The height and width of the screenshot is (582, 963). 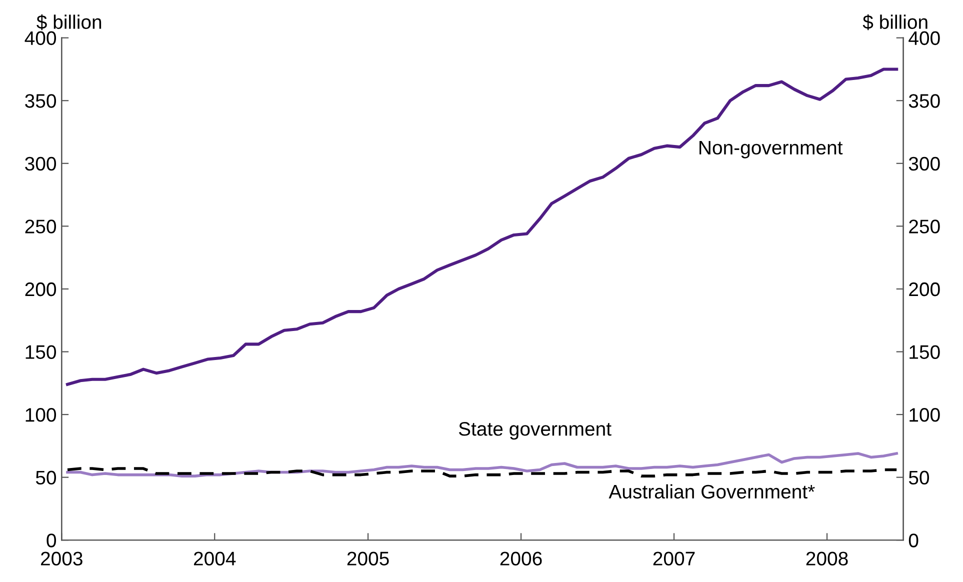 What do you see at coordinates (40, 38) in the screenshot?
I see `y-tick-label: 400` at bounding box center [40, 38].